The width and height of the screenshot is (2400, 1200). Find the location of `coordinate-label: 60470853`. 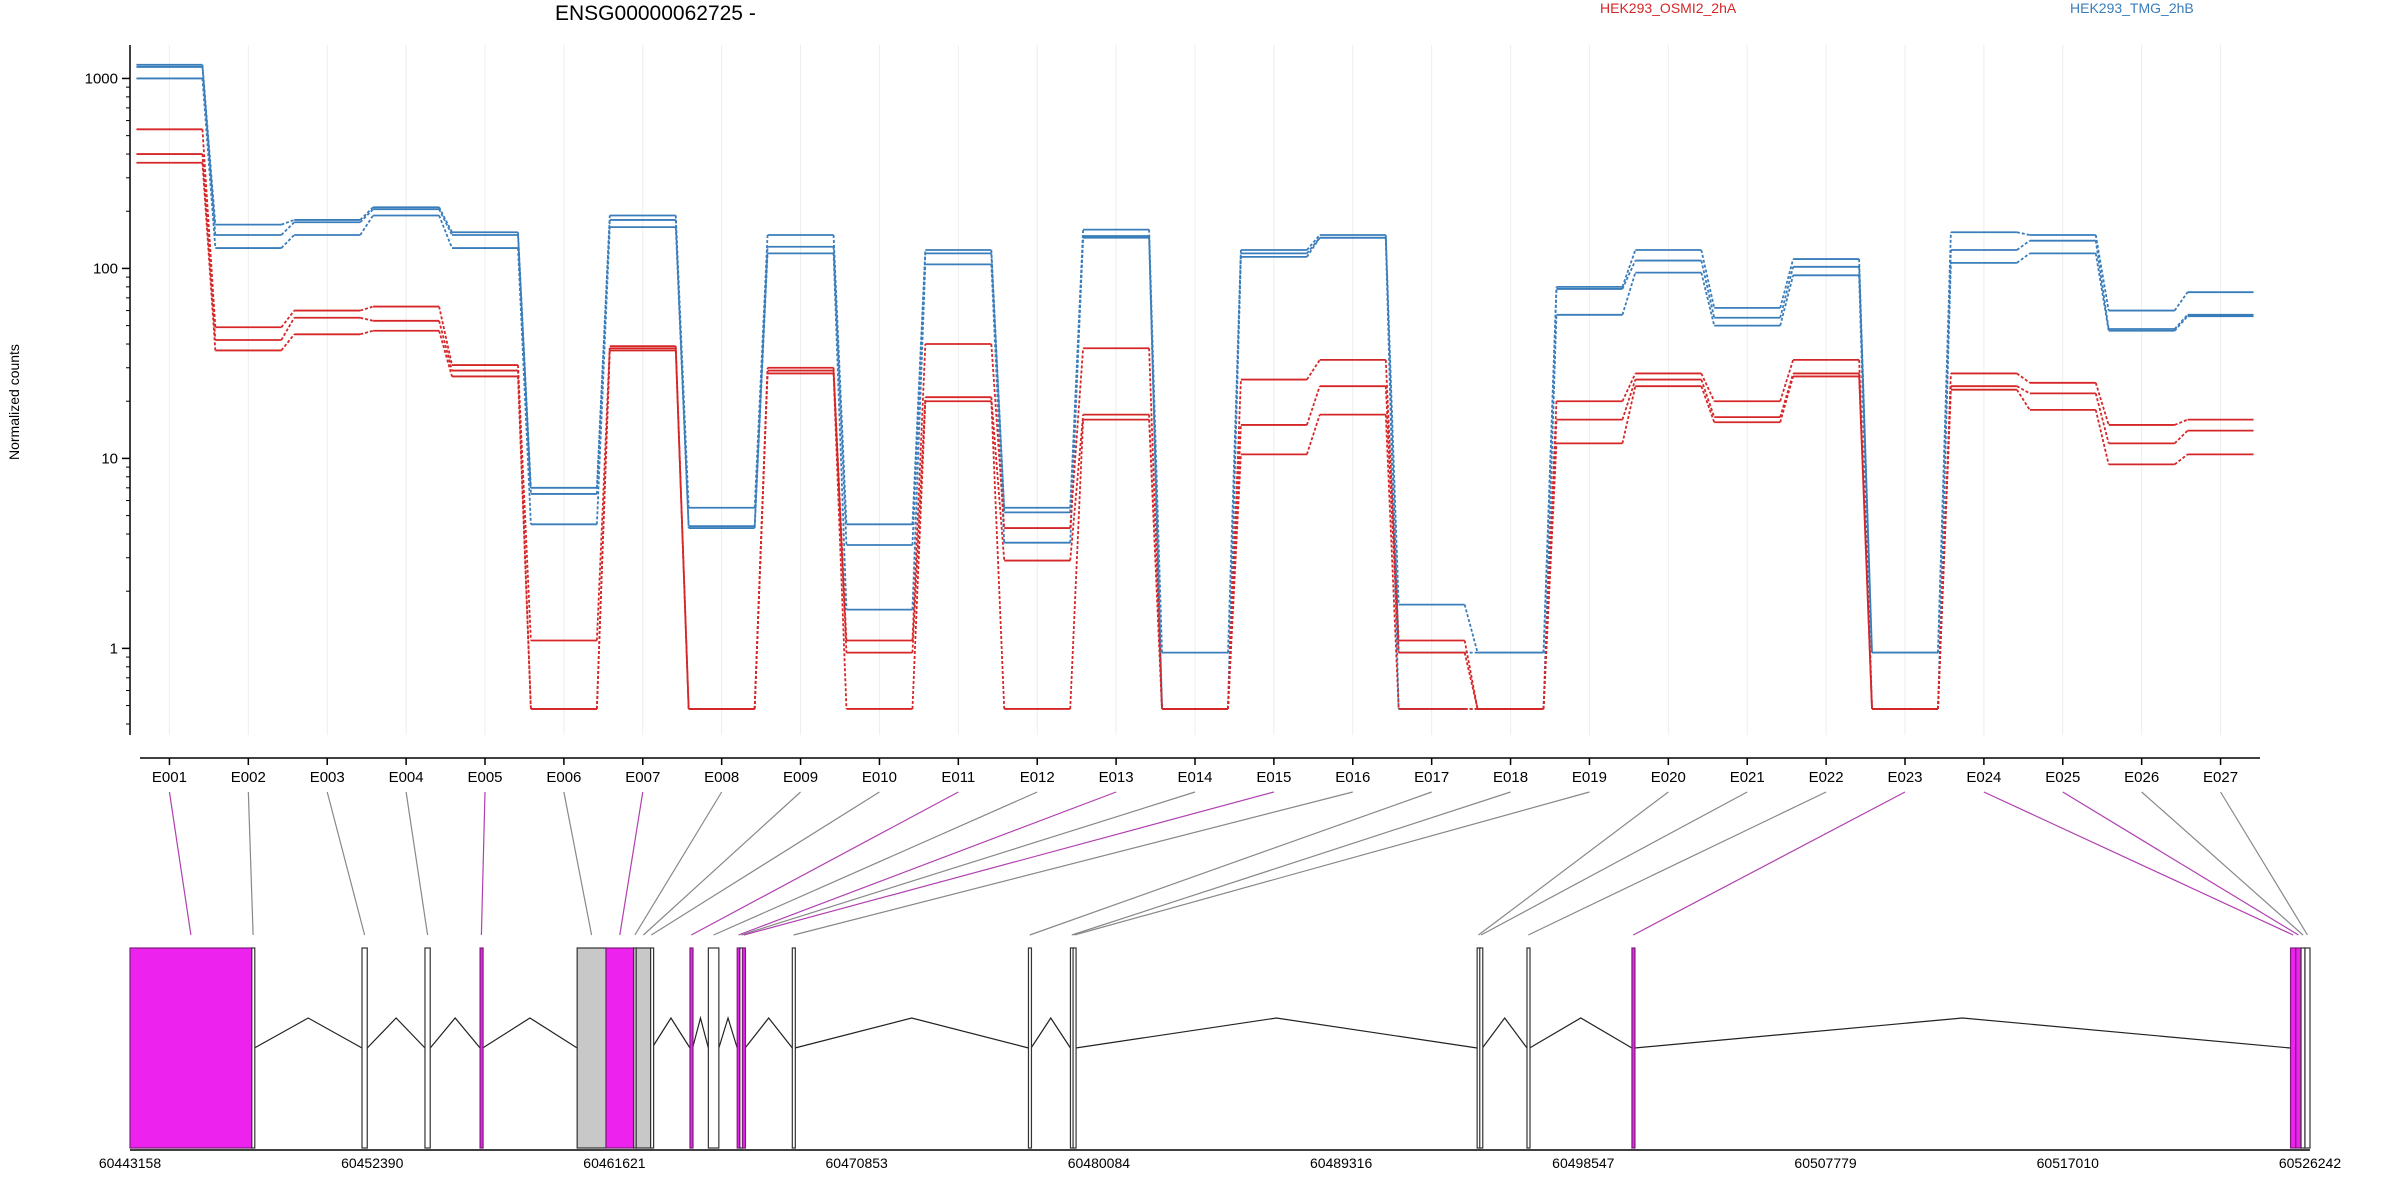

coordinate-label: 60470853 is located at coordinates (857, 1163).